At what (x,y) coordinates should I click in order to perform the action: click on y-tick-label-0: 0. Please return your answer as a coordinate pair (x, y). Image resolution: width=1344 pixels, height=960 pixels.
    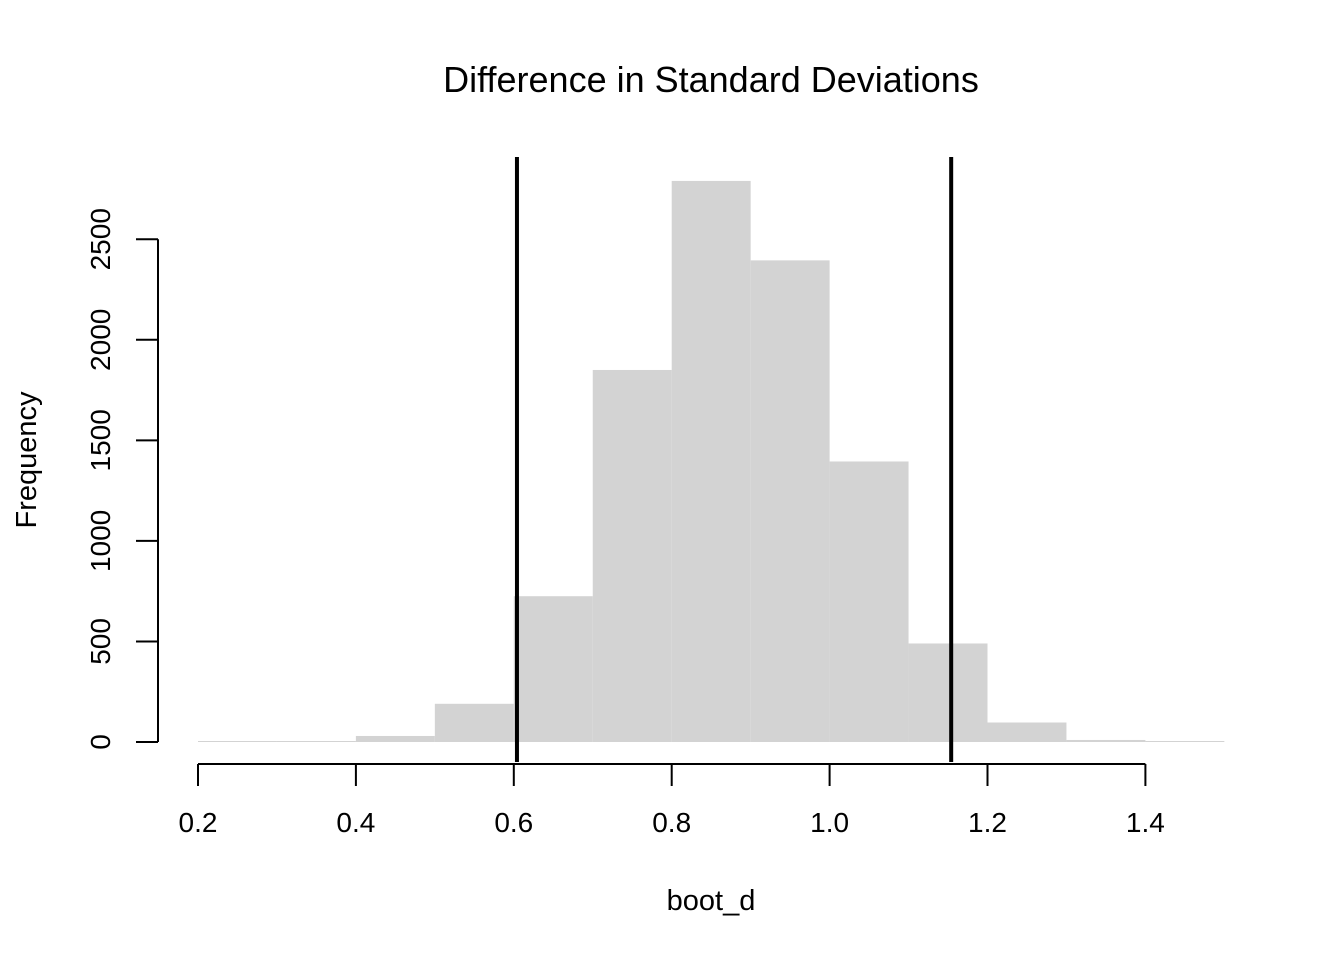
    Looking at the image, I should click on (100, 742).